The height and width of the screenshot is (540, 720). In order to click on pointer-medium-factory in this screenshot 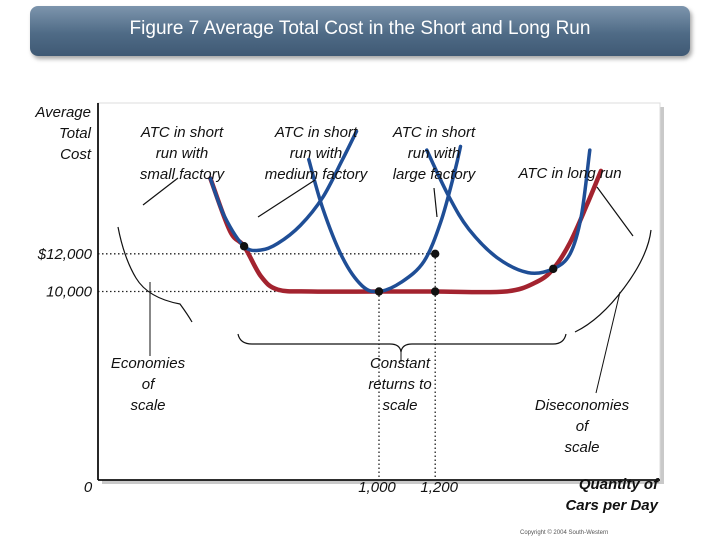, I will do `click(286, 198)`.